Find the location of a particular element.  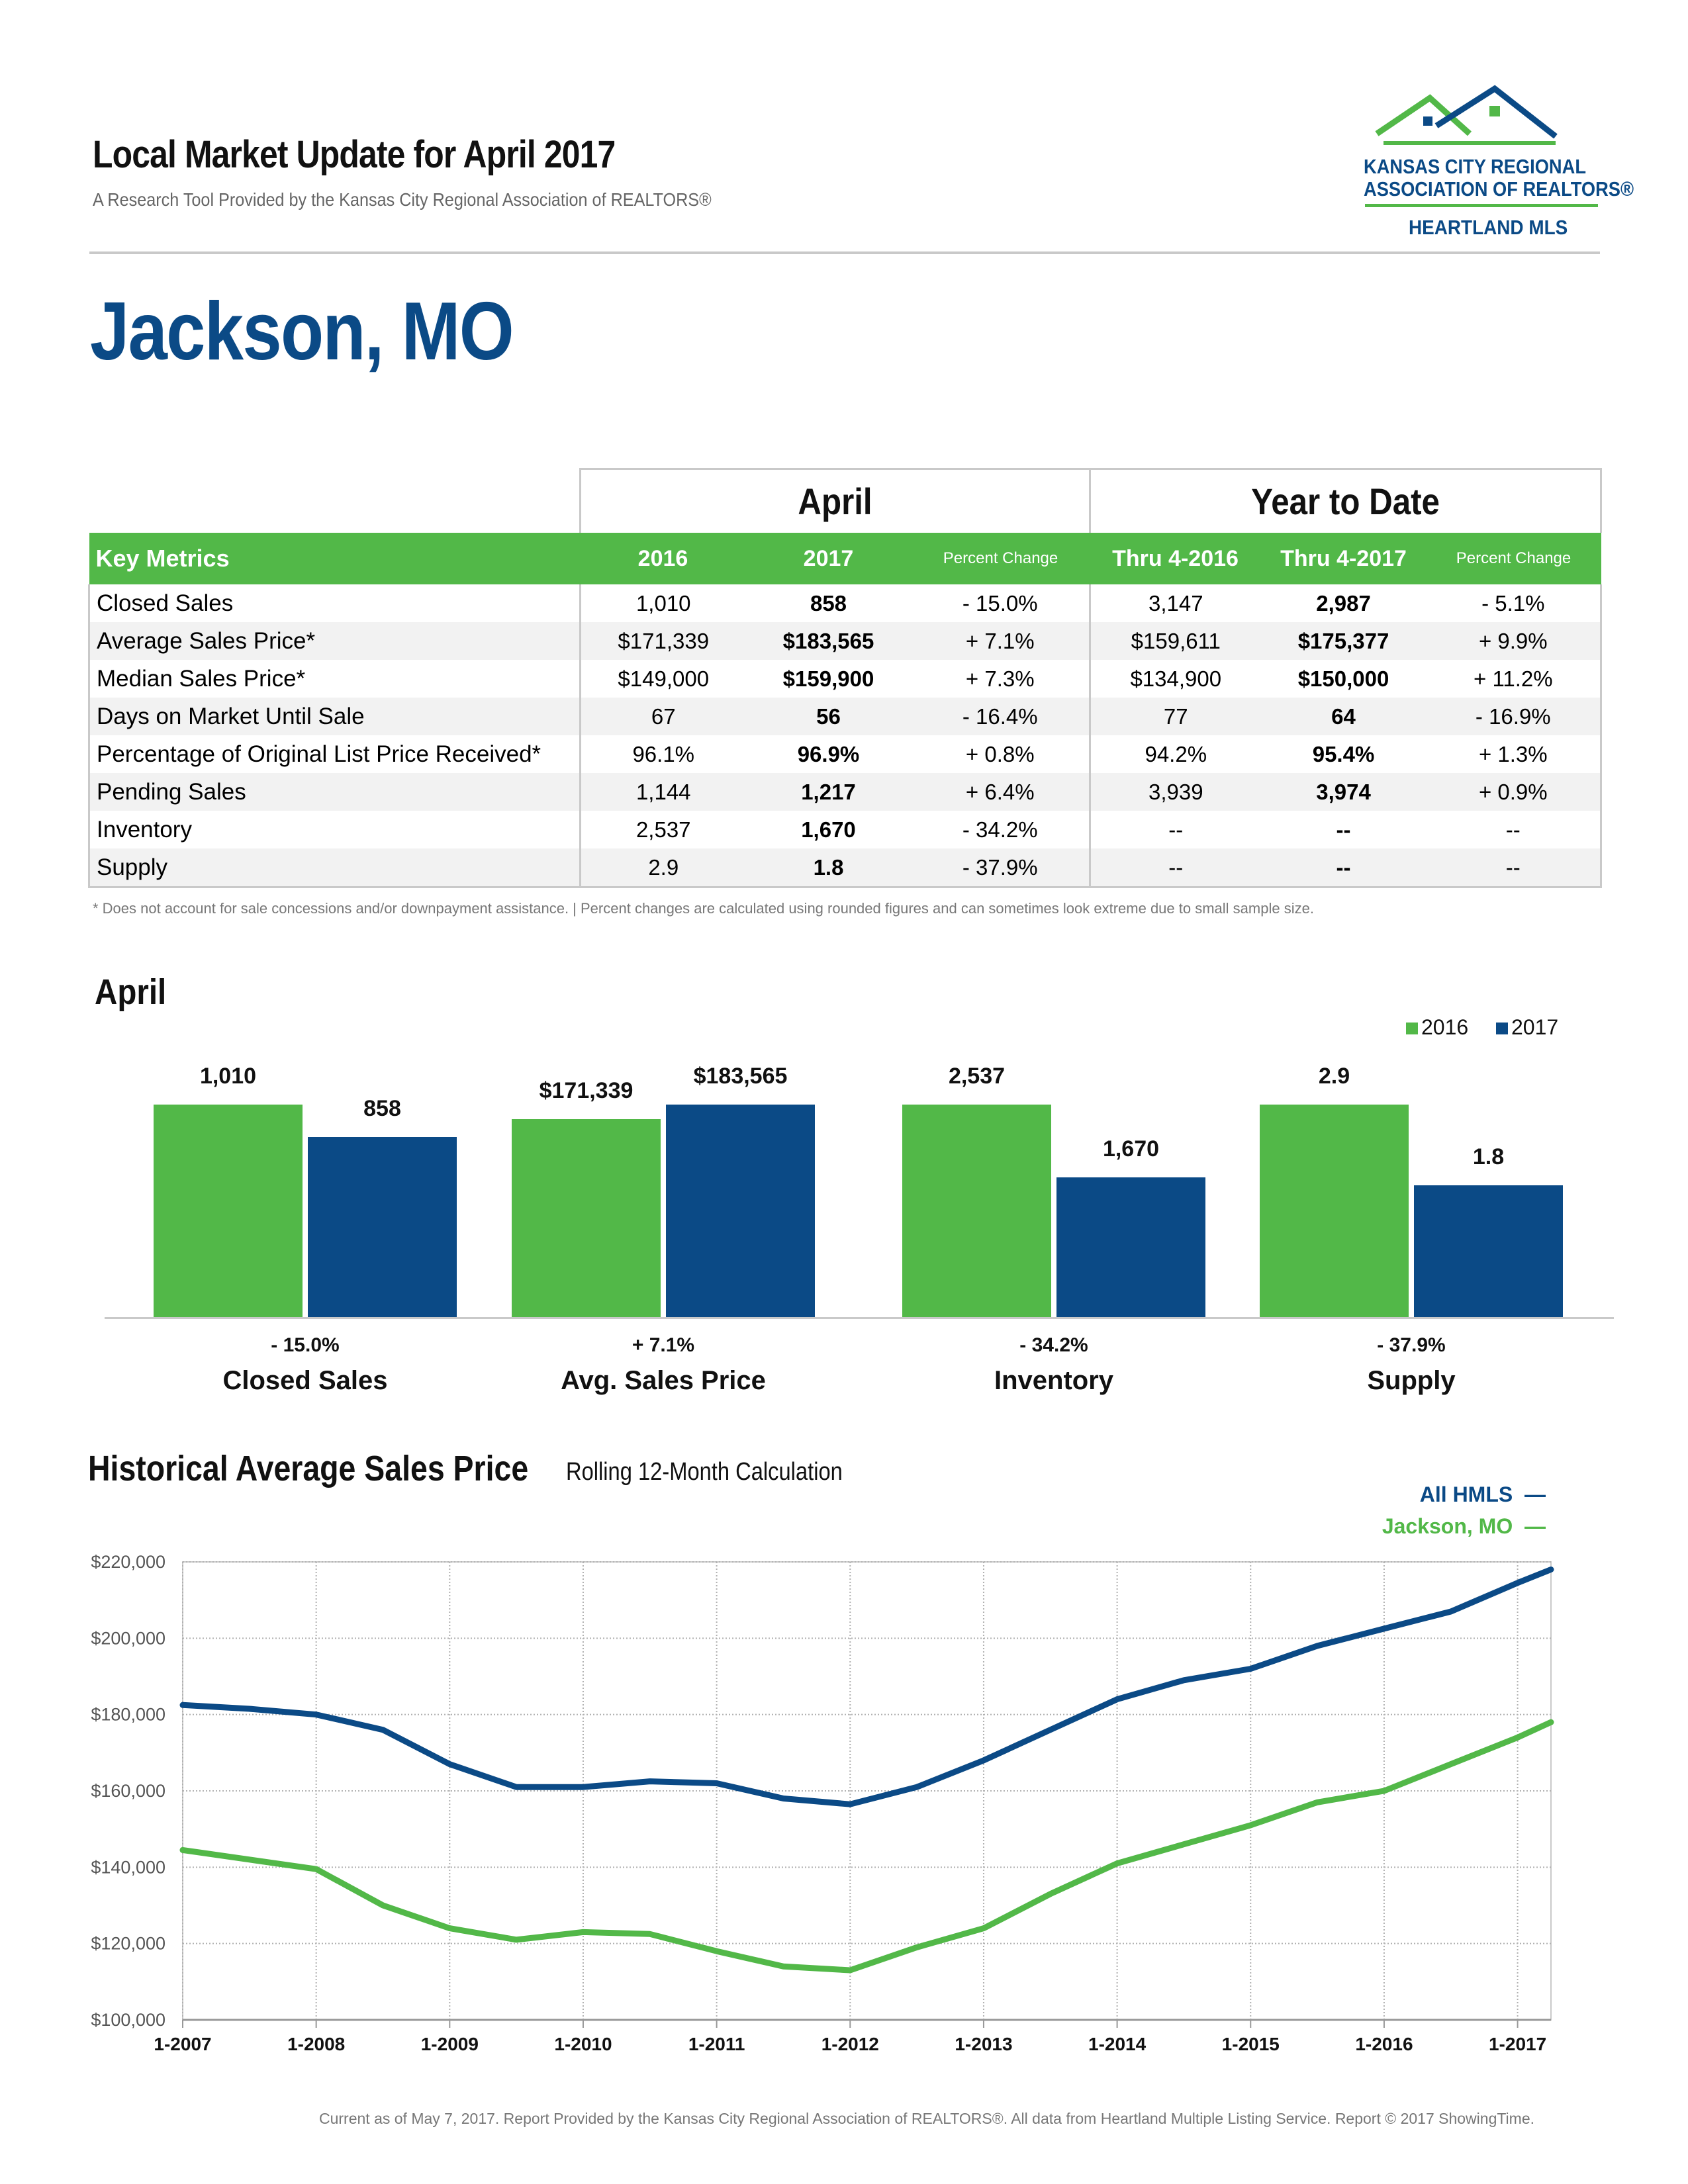

logo-divider is located at coordinates (1481, 205).